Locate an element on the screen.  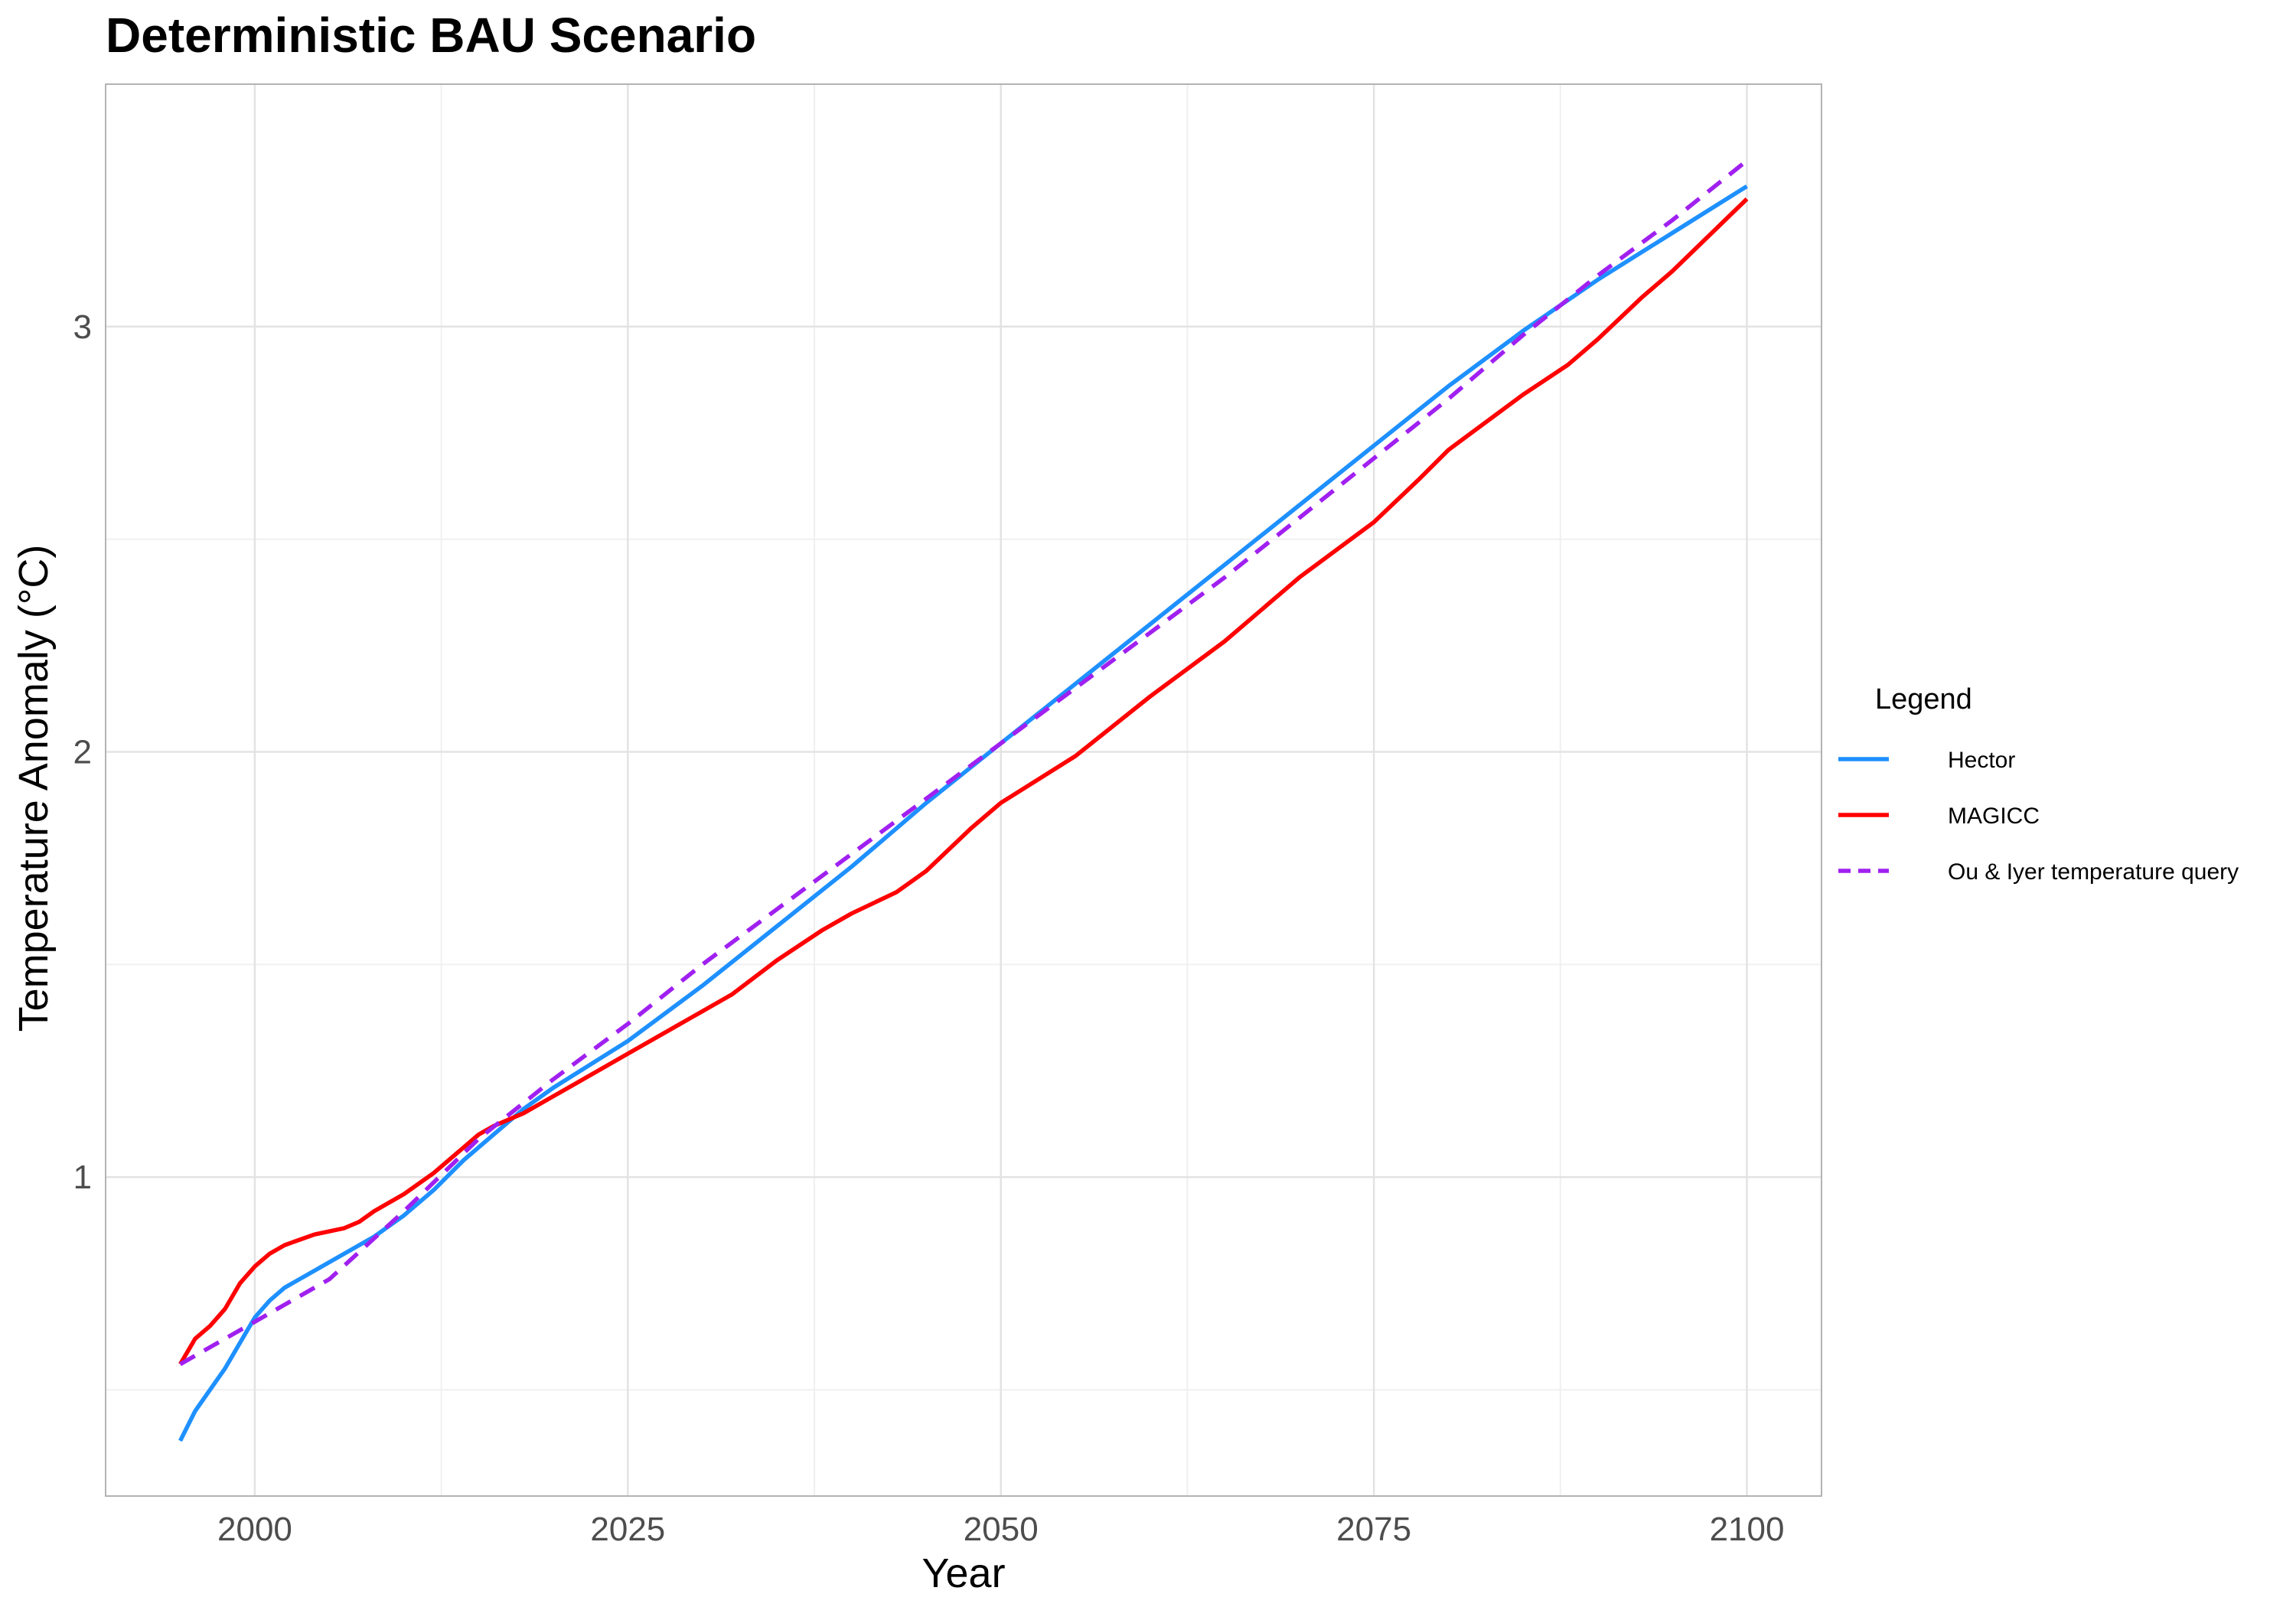
x-tick-label: 2025 is located at coordinates (627, 1529).